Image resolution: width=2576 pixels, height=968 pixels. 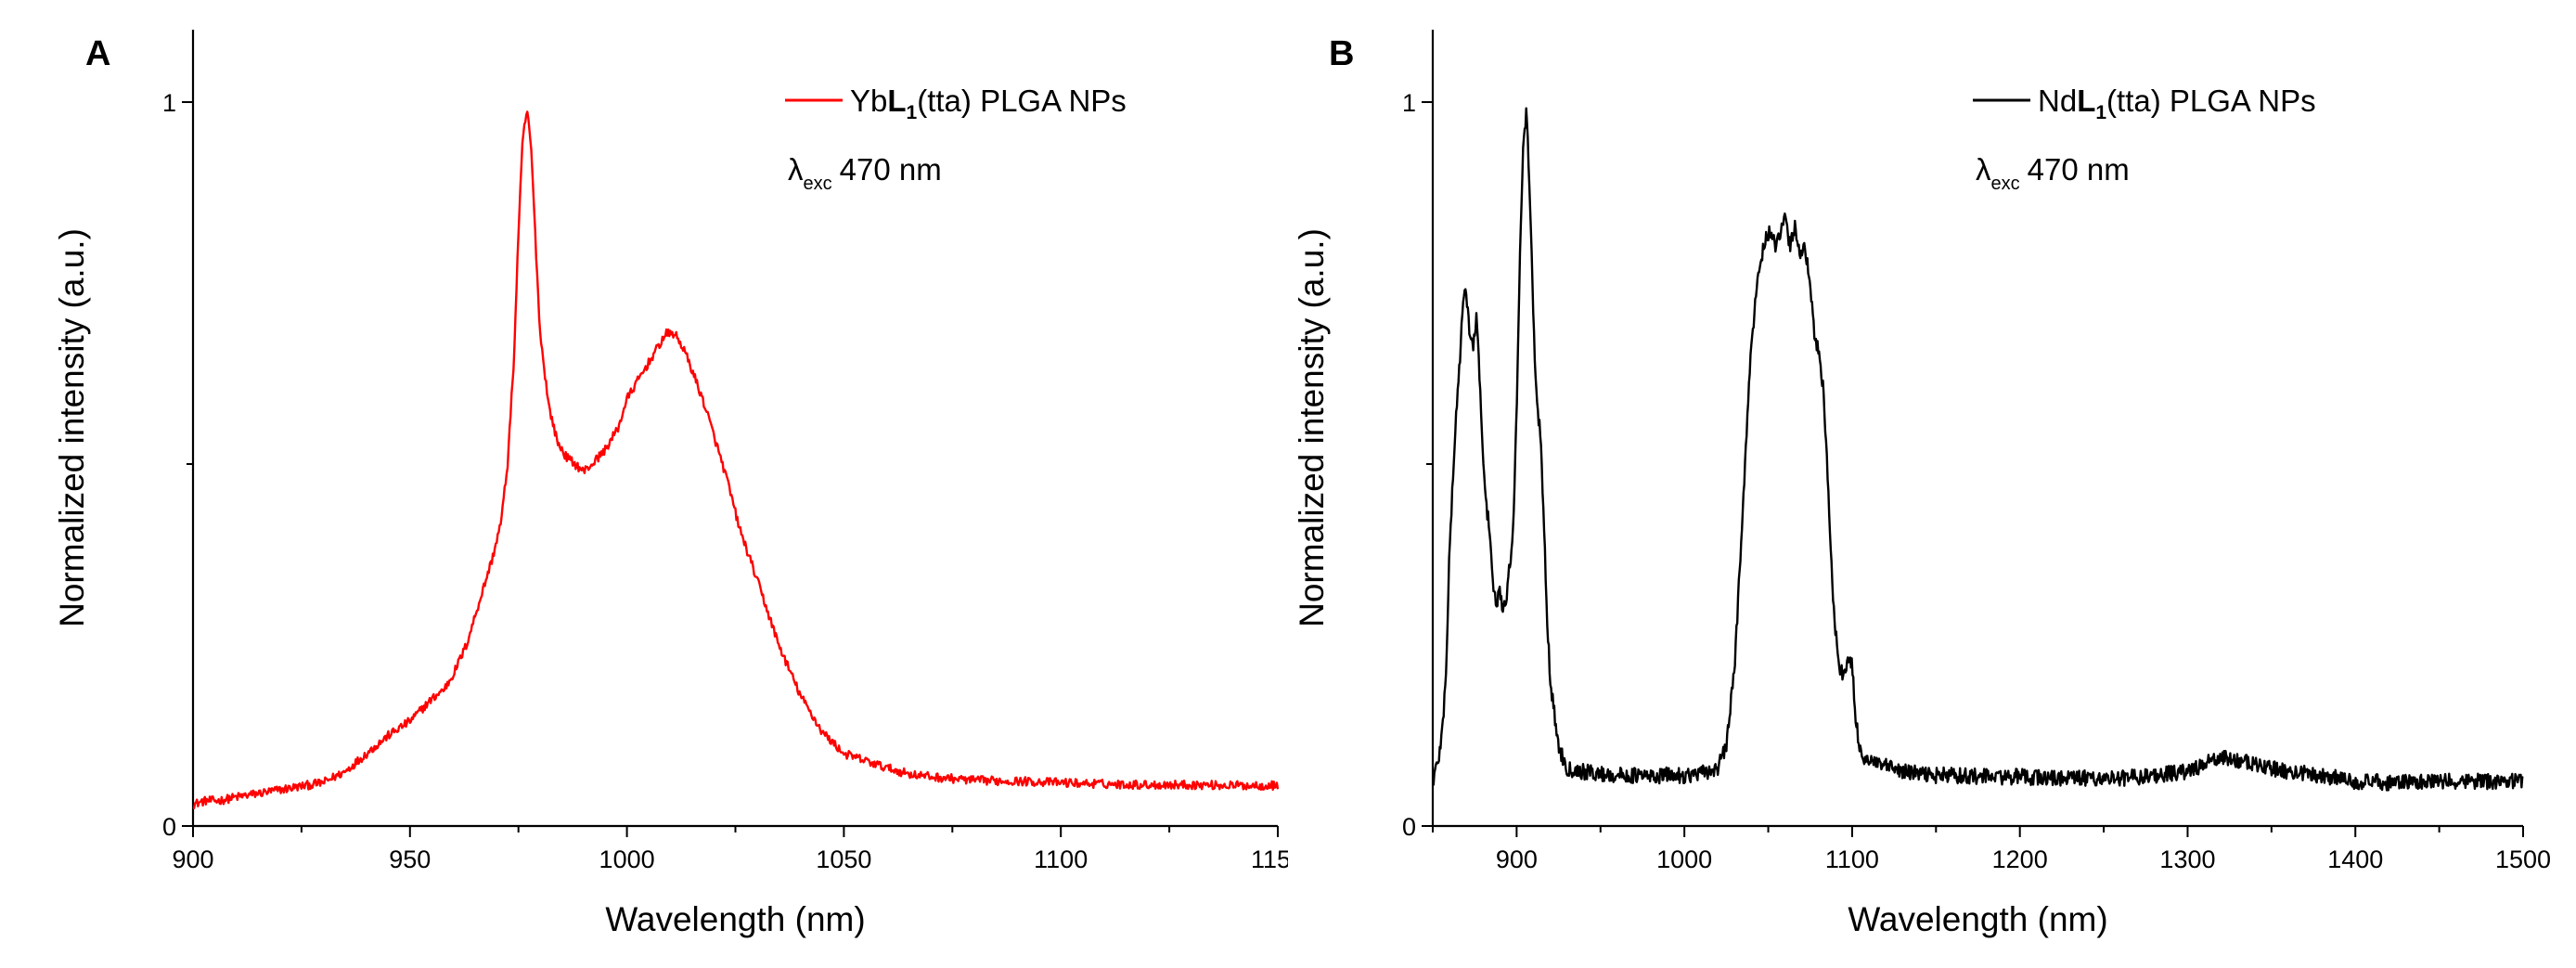 I want to click on panel-label: B, so click(x=1341, y=54).